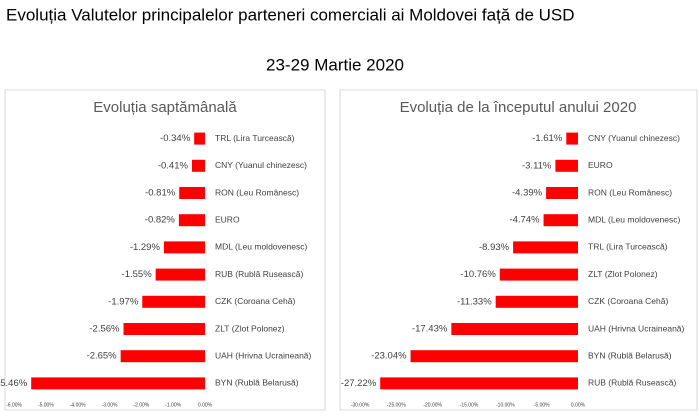 The image size is (699, 419). I want to click on page-subtitle: 23-29 Martie 2020, so click(335, 64).